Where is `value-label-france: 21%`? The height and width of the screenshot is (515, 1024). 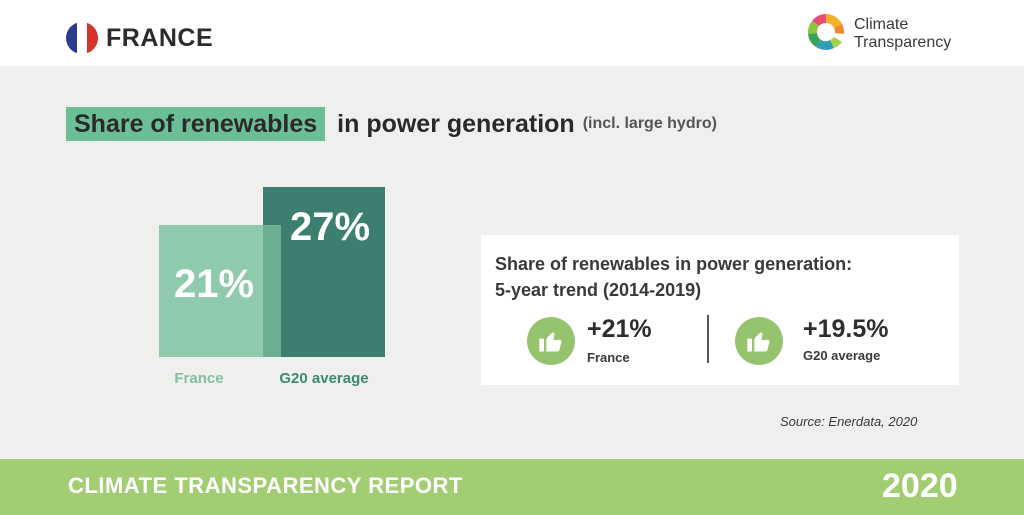
value-label-france: 21% is located at coordinates (214, 284).